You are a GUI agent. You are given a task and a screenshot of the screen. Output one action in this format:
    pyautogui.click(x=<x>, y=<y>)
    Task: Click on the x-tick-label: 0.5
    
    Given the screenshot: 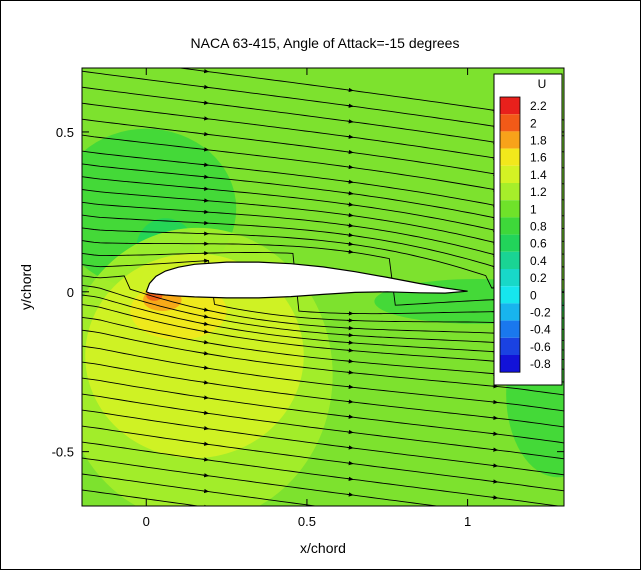 What is the action you would take?
    pyautogui.click(x=307, y=521)
    